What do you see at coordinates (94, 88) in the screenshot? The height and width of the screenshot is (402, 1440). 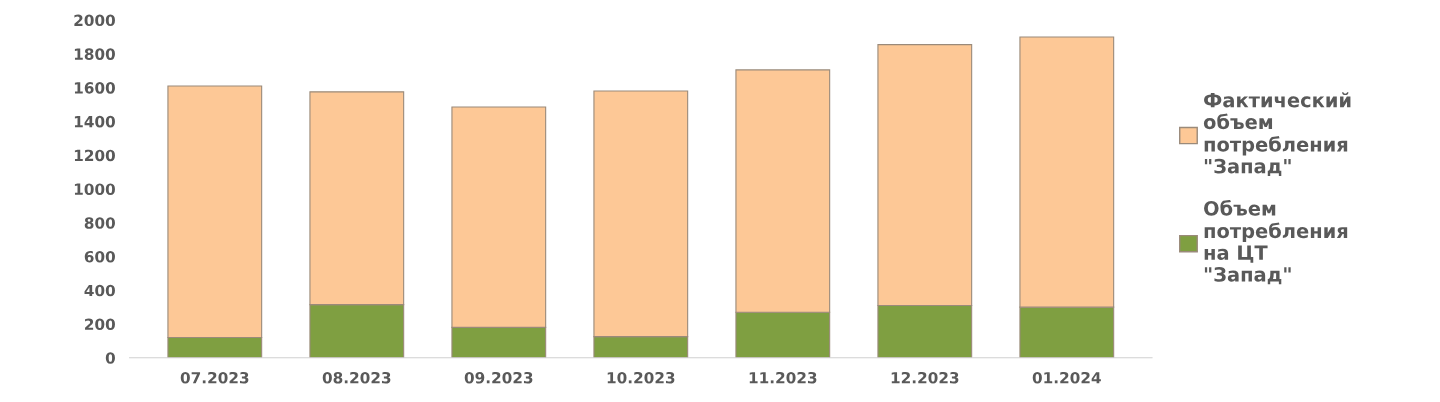 I see `y-tick-label: 1600` at bounding box center [94, 88].